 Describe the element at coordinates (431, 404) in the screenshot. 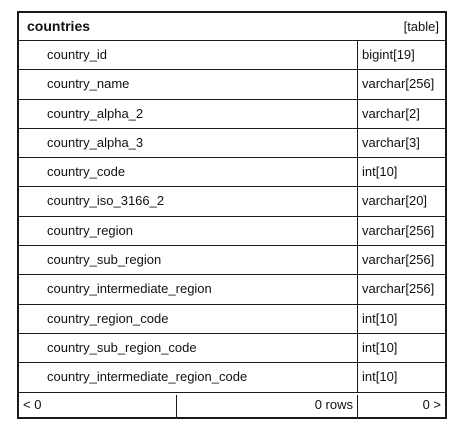

I see `next-page-button: 0 >` at that location.